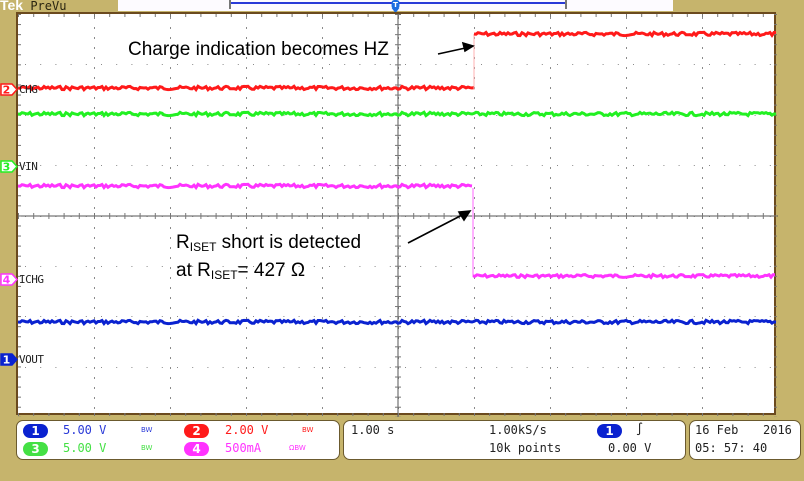 The height and width of the screenshot is (481, 804). Describe the element at coordinates (147, 448) in the screenshot. I see `ch3-bw-icon: BW` at that location.